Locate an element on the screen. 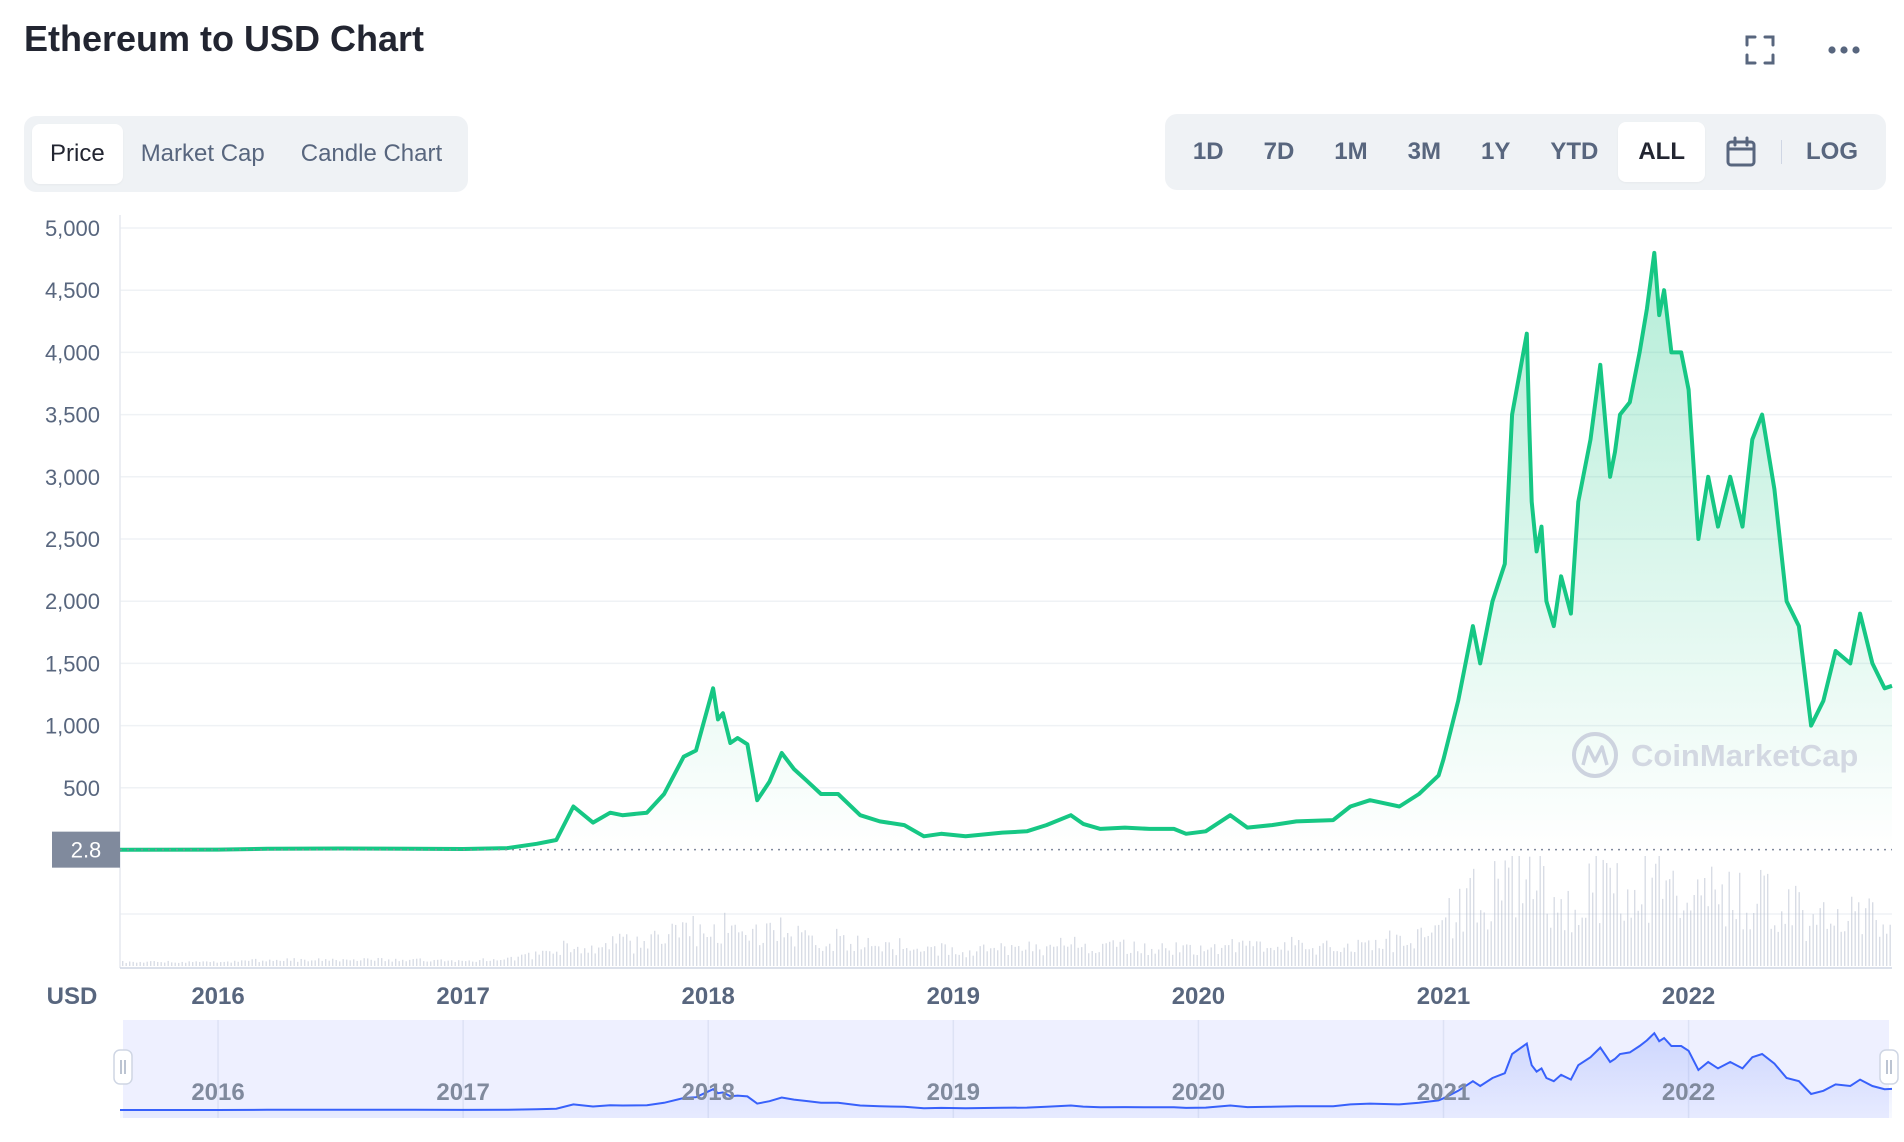  navigator-right-handle is located at coordinates (1889, 1067).